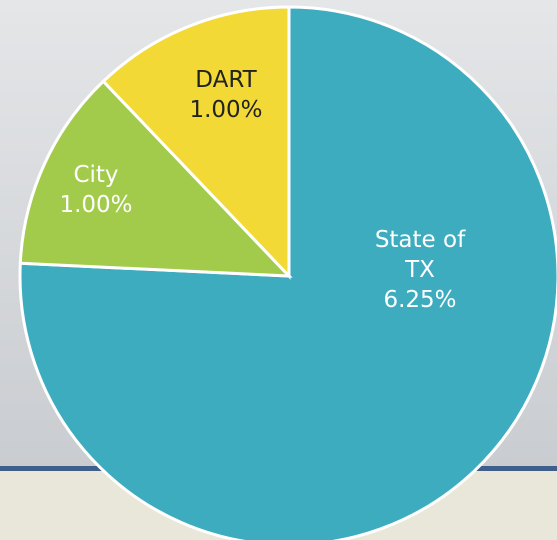  Describe the element at coordinates (420, 300) in the screenshot. I see `value-label: 6.25%` at that location.